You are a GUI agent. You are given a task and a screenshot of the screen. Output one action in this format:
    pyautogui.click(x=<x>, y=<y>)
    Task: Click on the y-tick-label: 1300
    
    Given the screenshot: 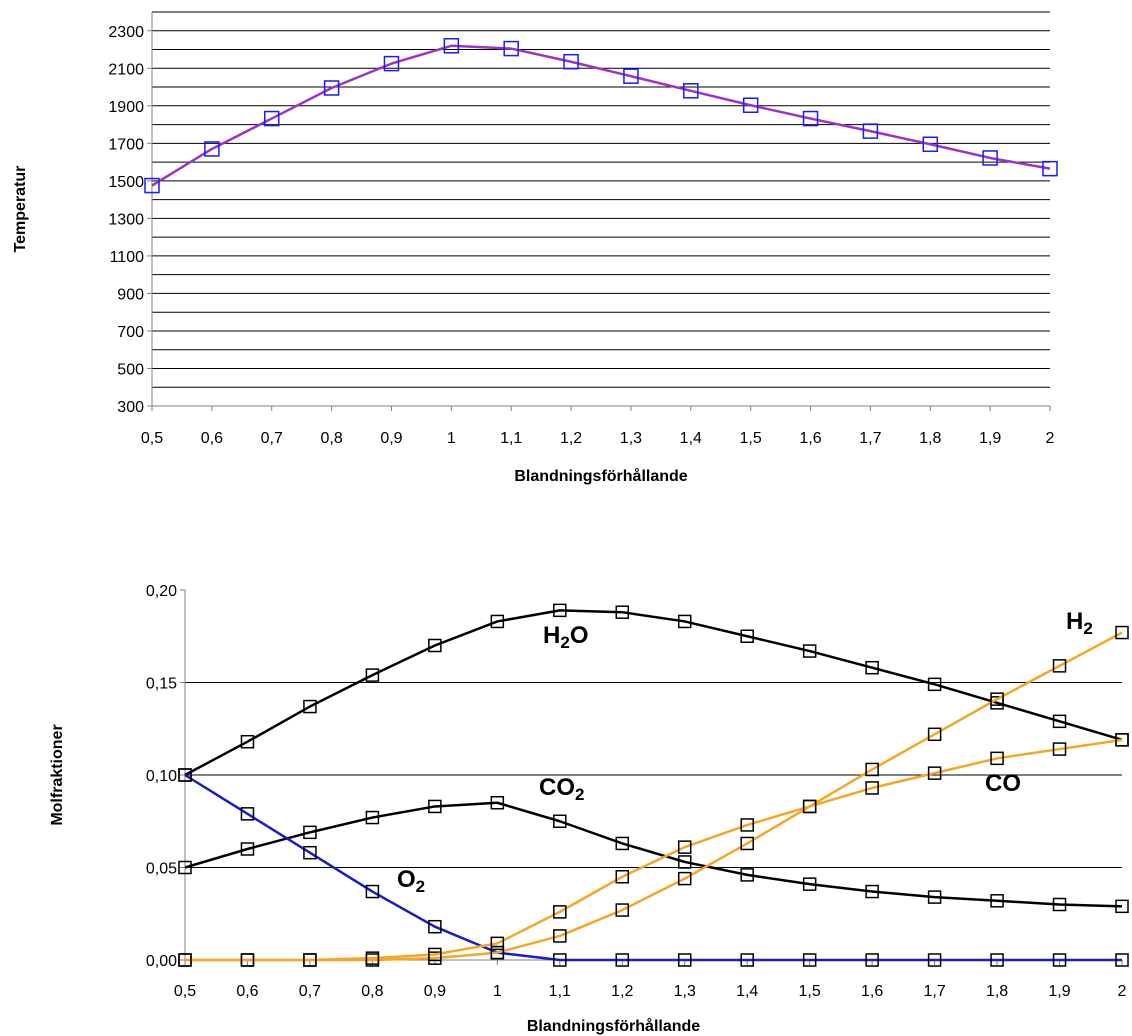 What is the action you would take?
    pyautogui.click(x=126, y=219)
    